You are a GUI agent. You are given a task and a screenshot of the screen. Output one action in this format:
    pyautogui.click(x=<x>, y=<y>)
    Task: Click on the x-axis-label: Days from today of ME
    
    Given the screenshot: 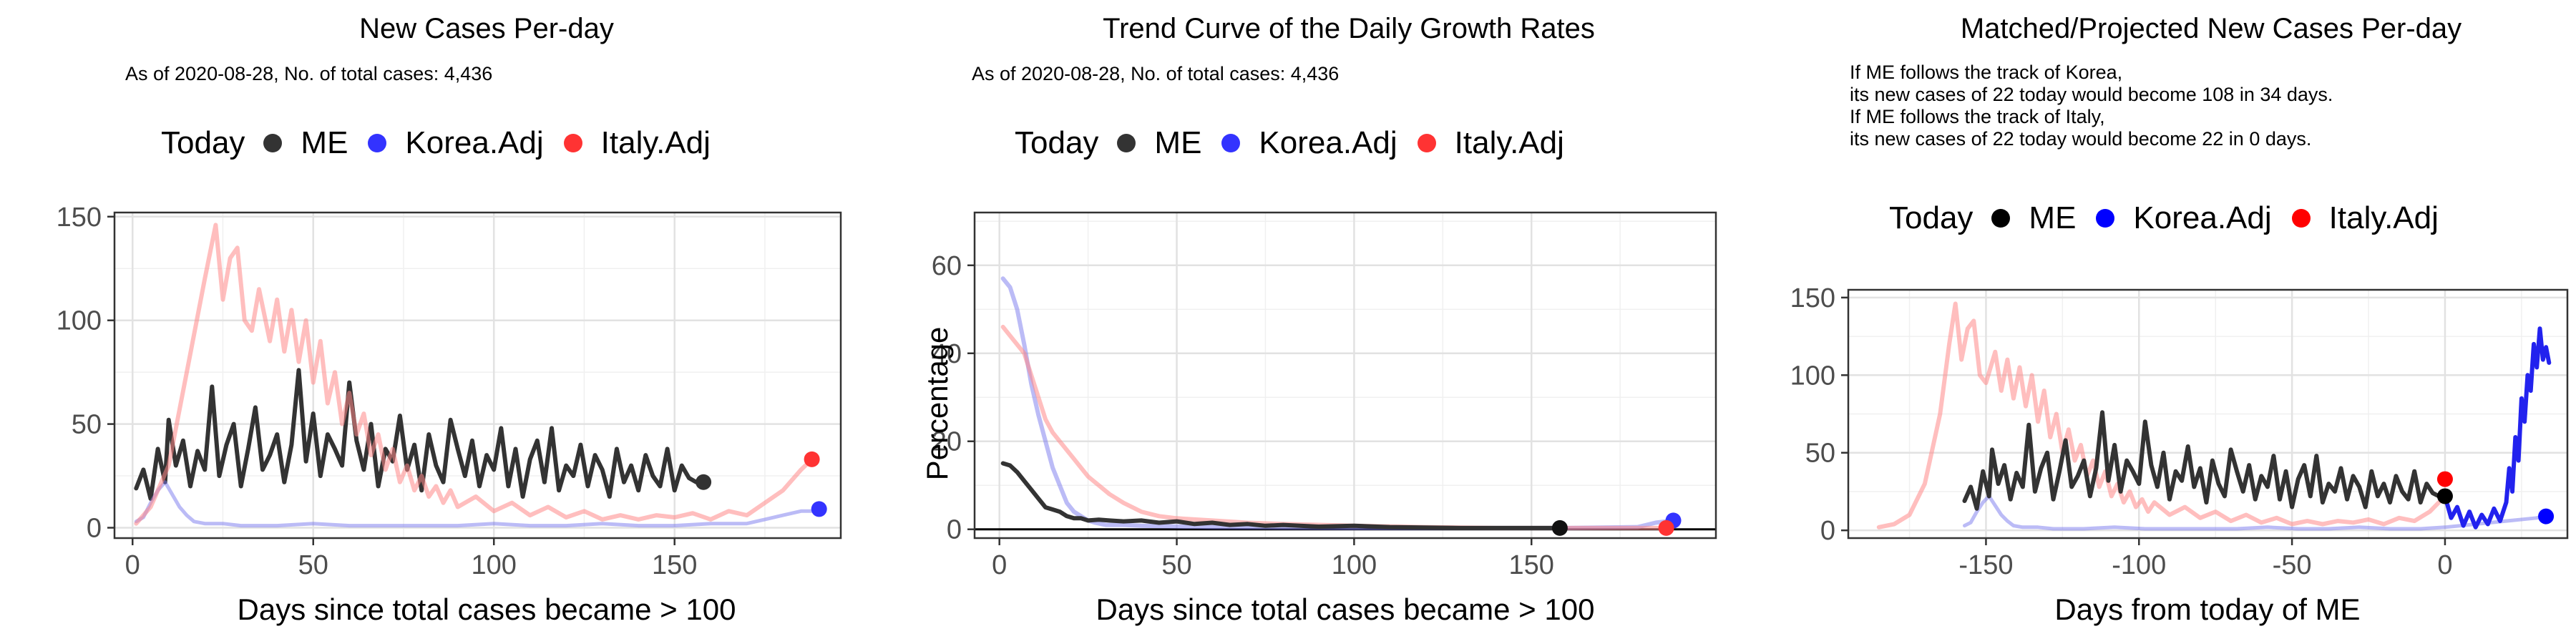 What is the action you would take?
    pyautogui.click(x=2207, y=609)
    